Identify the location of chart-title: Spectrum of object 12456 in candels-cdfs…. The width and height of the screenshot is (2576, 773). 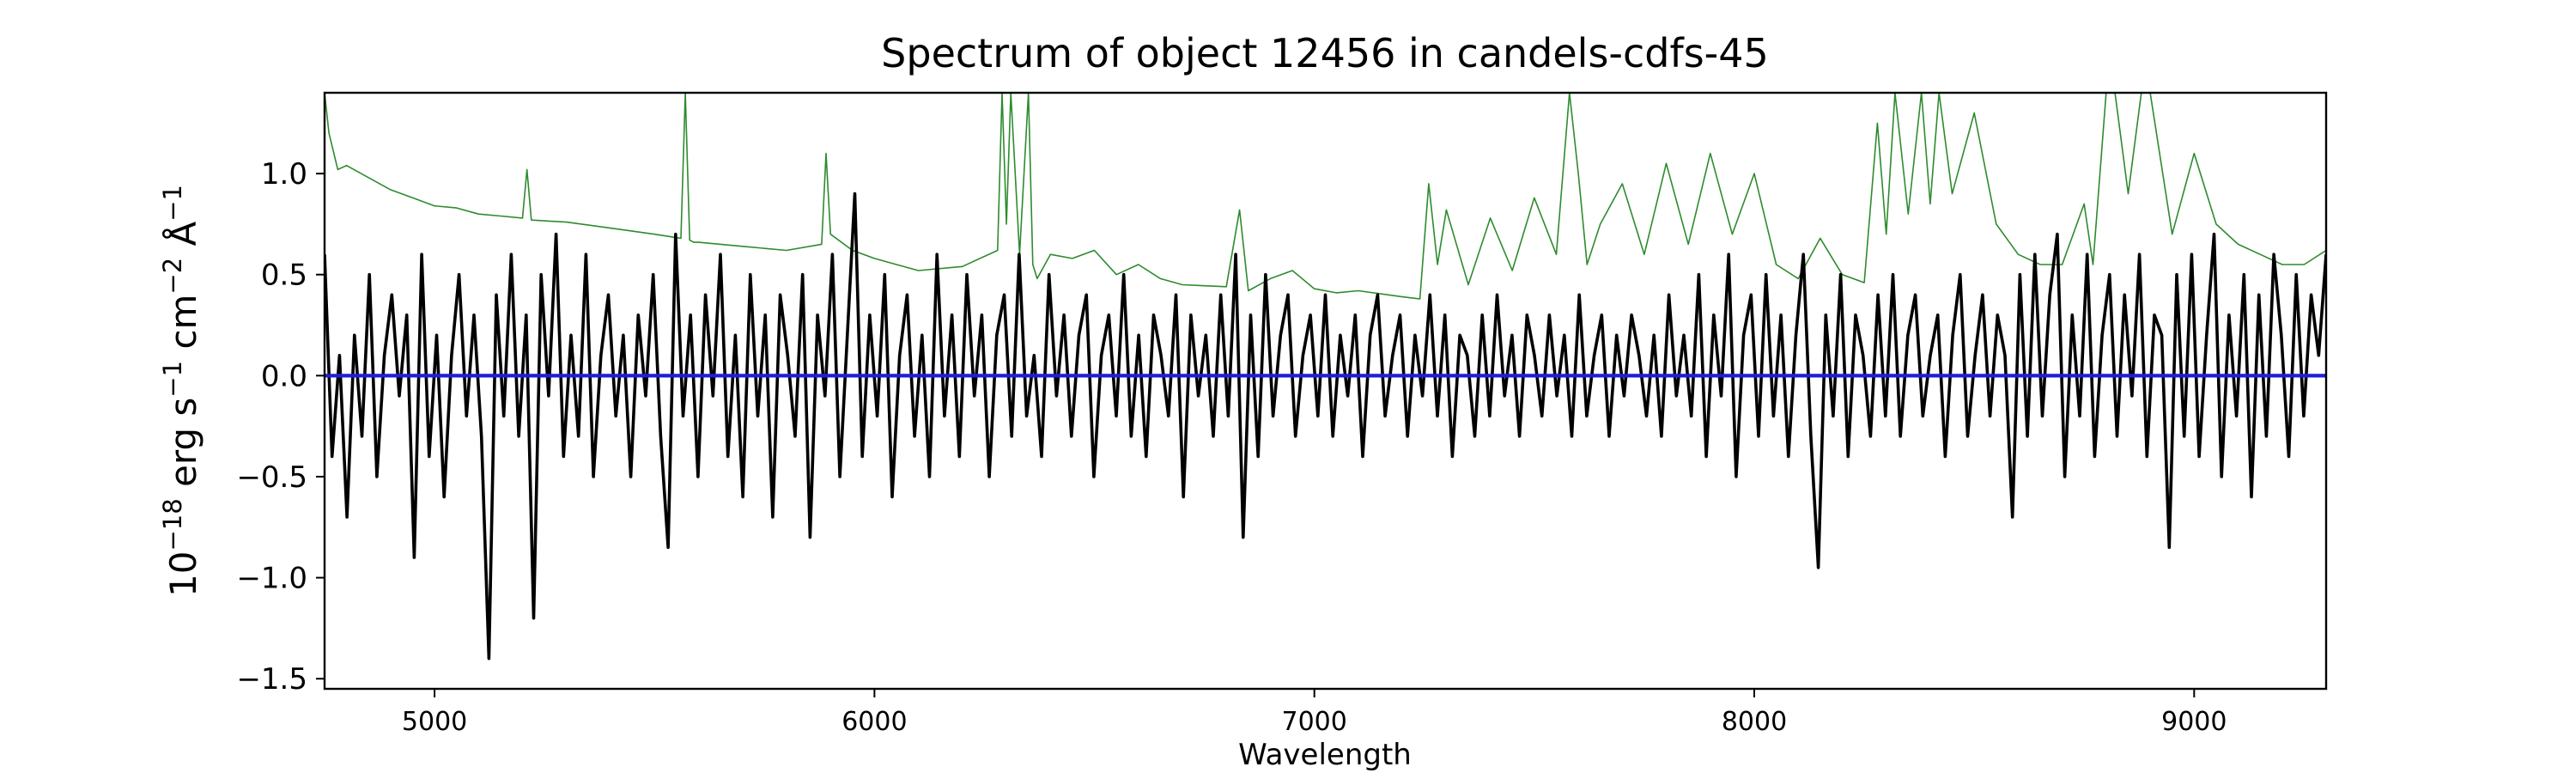
(1325, 53).